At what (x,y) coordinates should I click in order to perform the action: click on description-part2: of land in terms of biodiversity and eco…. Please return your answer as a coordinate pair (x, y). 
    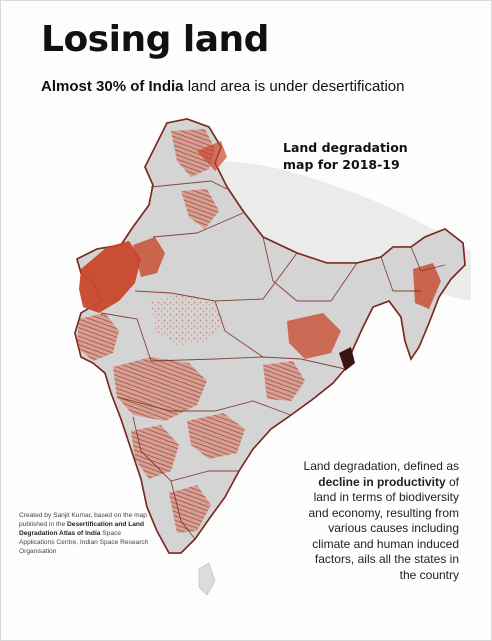
    Looking at the image, I should click on (383, 528).